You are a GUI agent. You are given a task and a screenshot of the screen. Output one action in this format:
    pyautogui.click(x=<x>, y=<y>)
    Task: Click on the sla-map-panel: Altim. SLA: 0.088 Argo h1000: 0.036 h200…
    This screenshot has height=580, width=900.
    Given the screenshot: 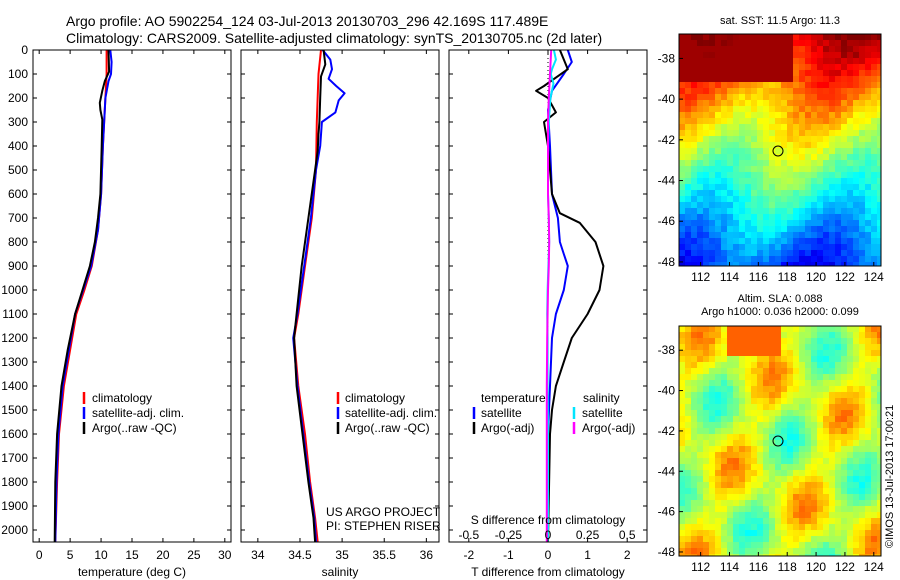 What is the action you would take?
    pyautogui.click(x=771, y=433)
    